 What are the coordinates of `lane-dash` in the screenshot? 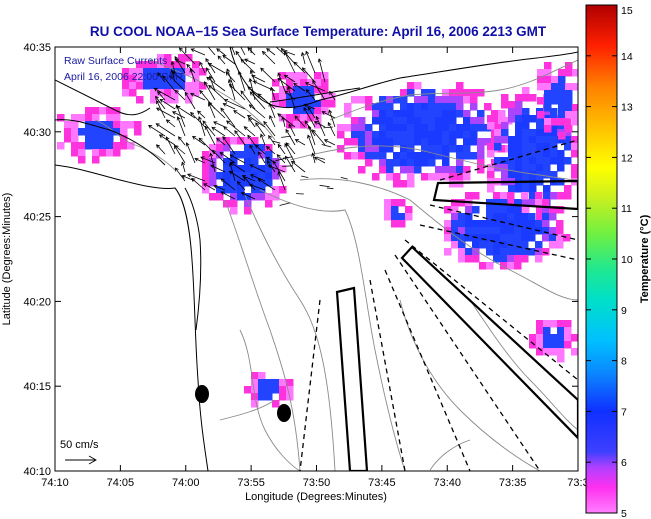 It's located at (427, 370).